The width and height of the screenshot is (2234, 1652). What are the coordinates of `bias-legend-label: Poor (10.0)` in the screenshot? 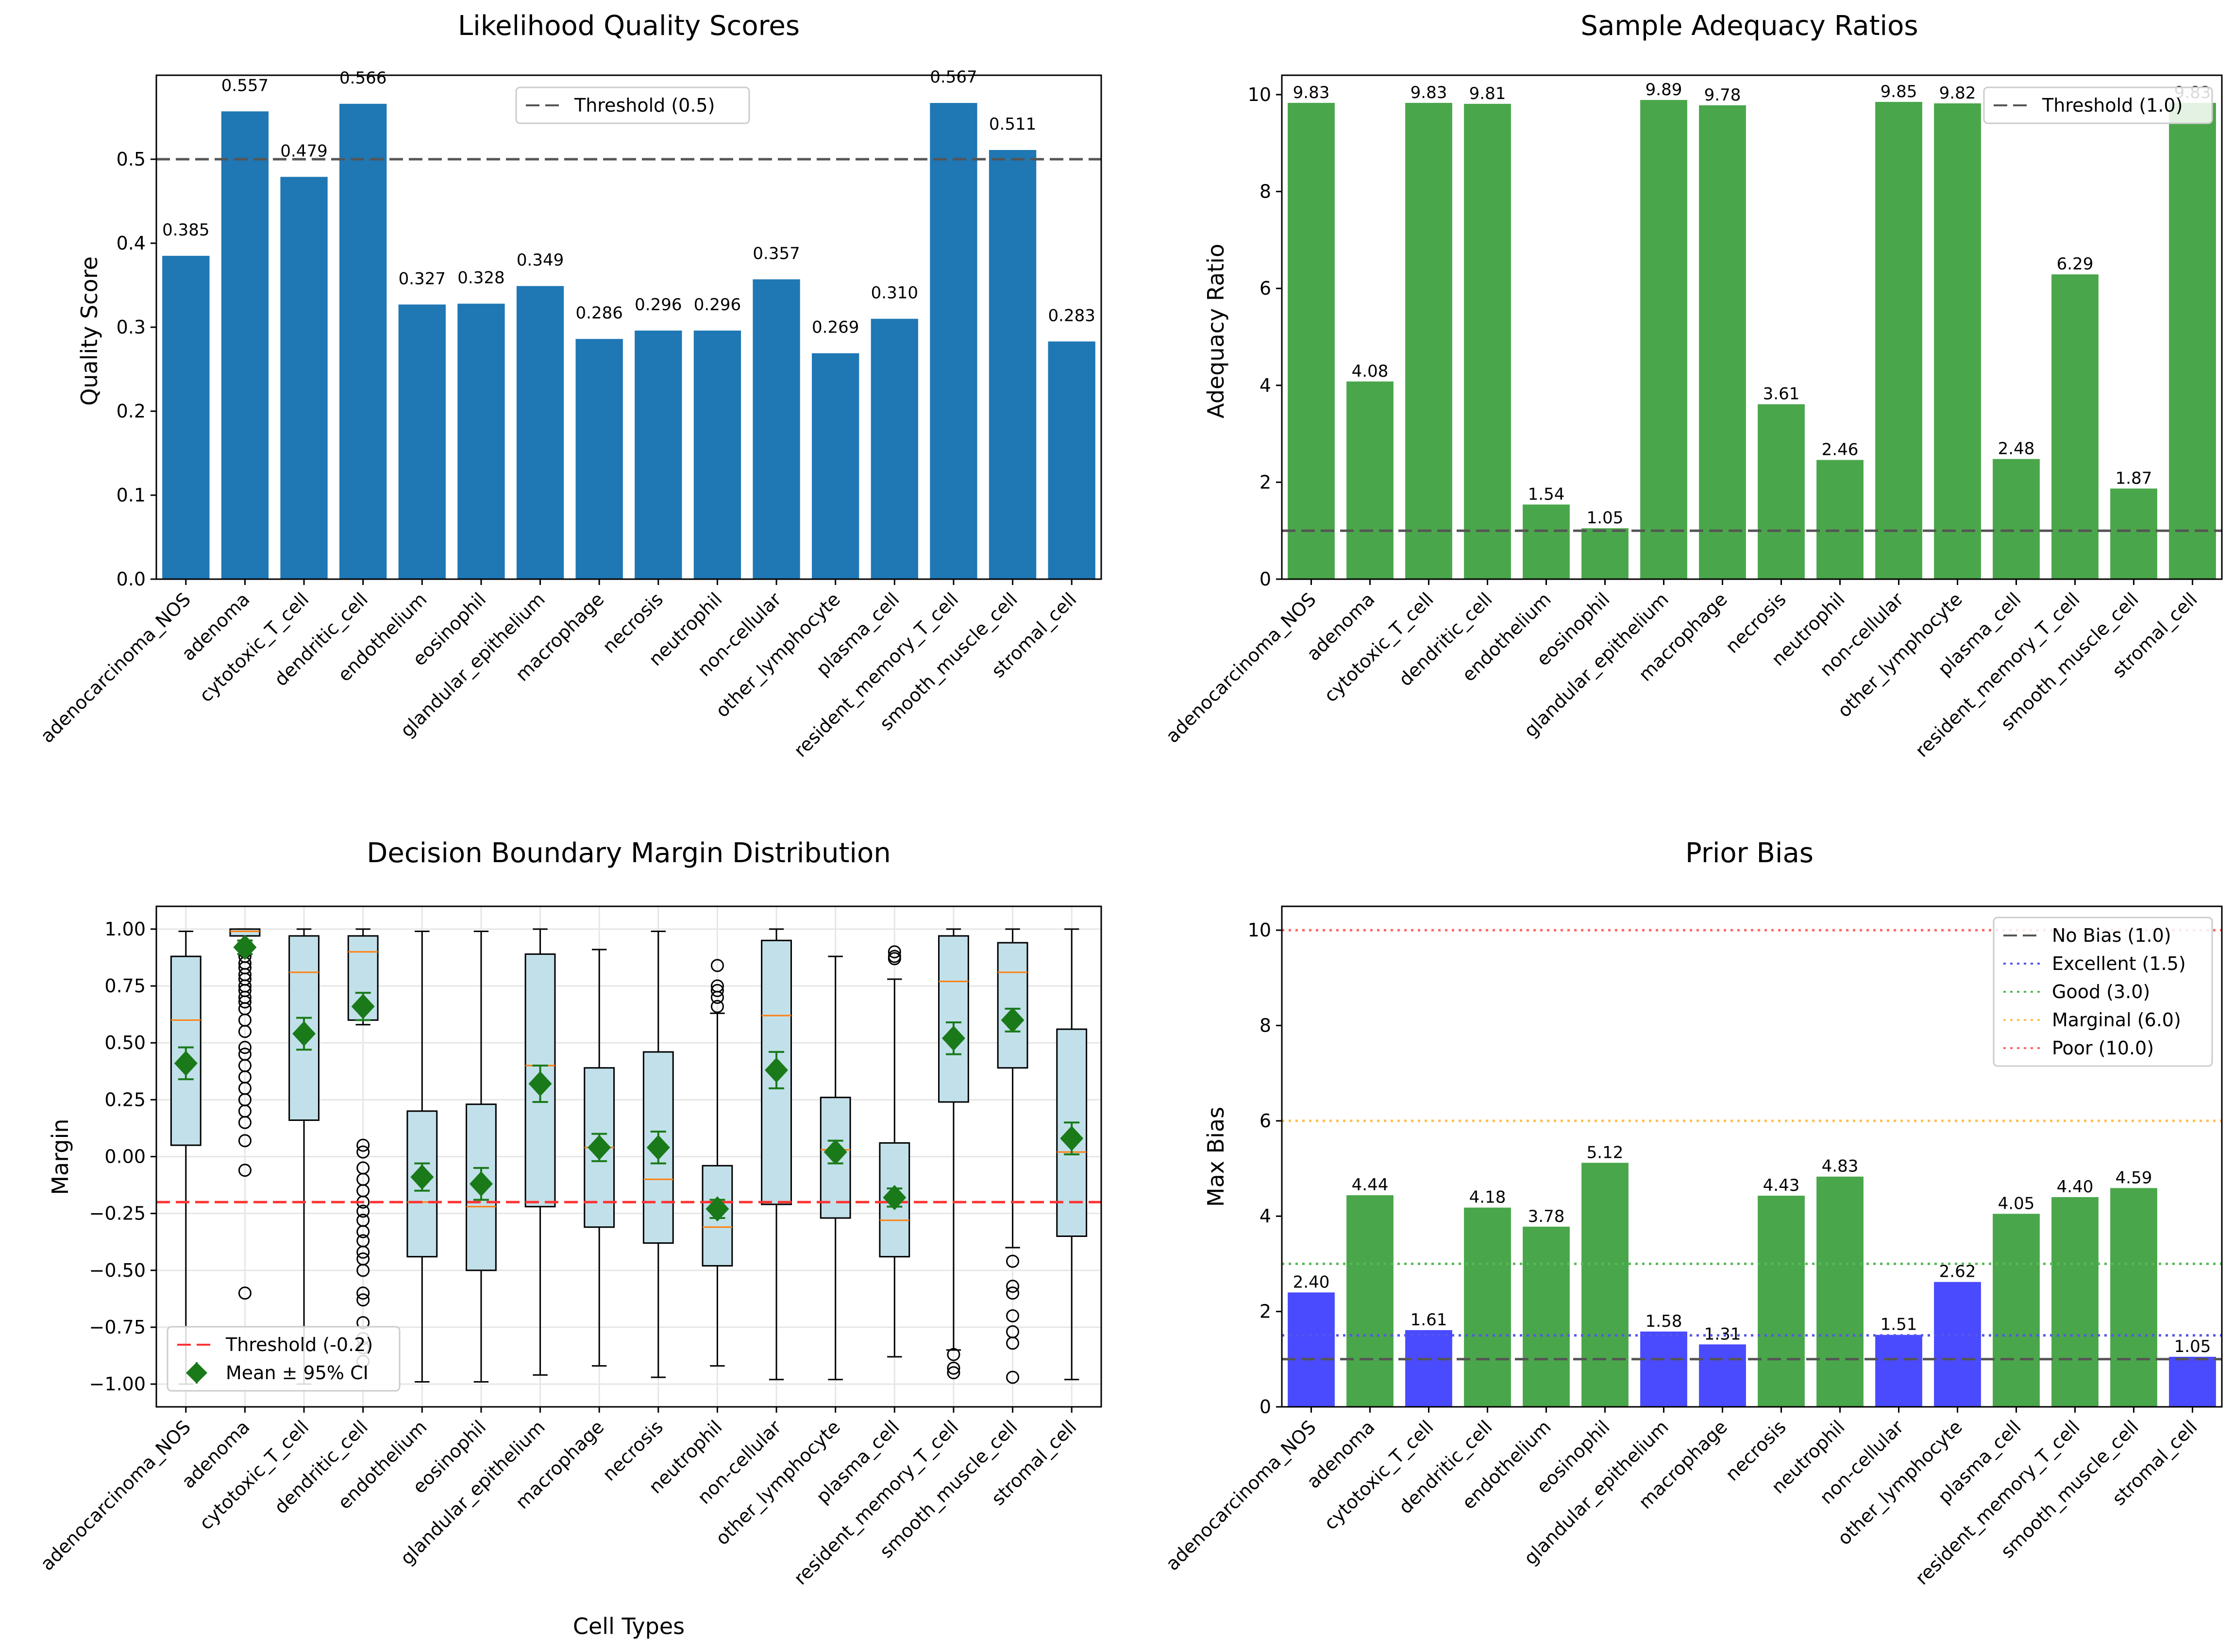 It's located at (2103, 1048).